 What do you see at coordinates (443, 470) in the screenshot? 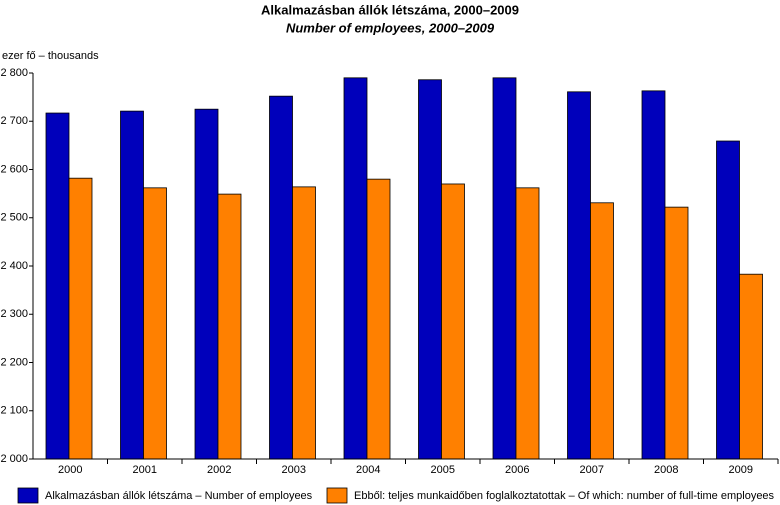
I see `x-tick-label: 2005` at bounding box center [443, 470].